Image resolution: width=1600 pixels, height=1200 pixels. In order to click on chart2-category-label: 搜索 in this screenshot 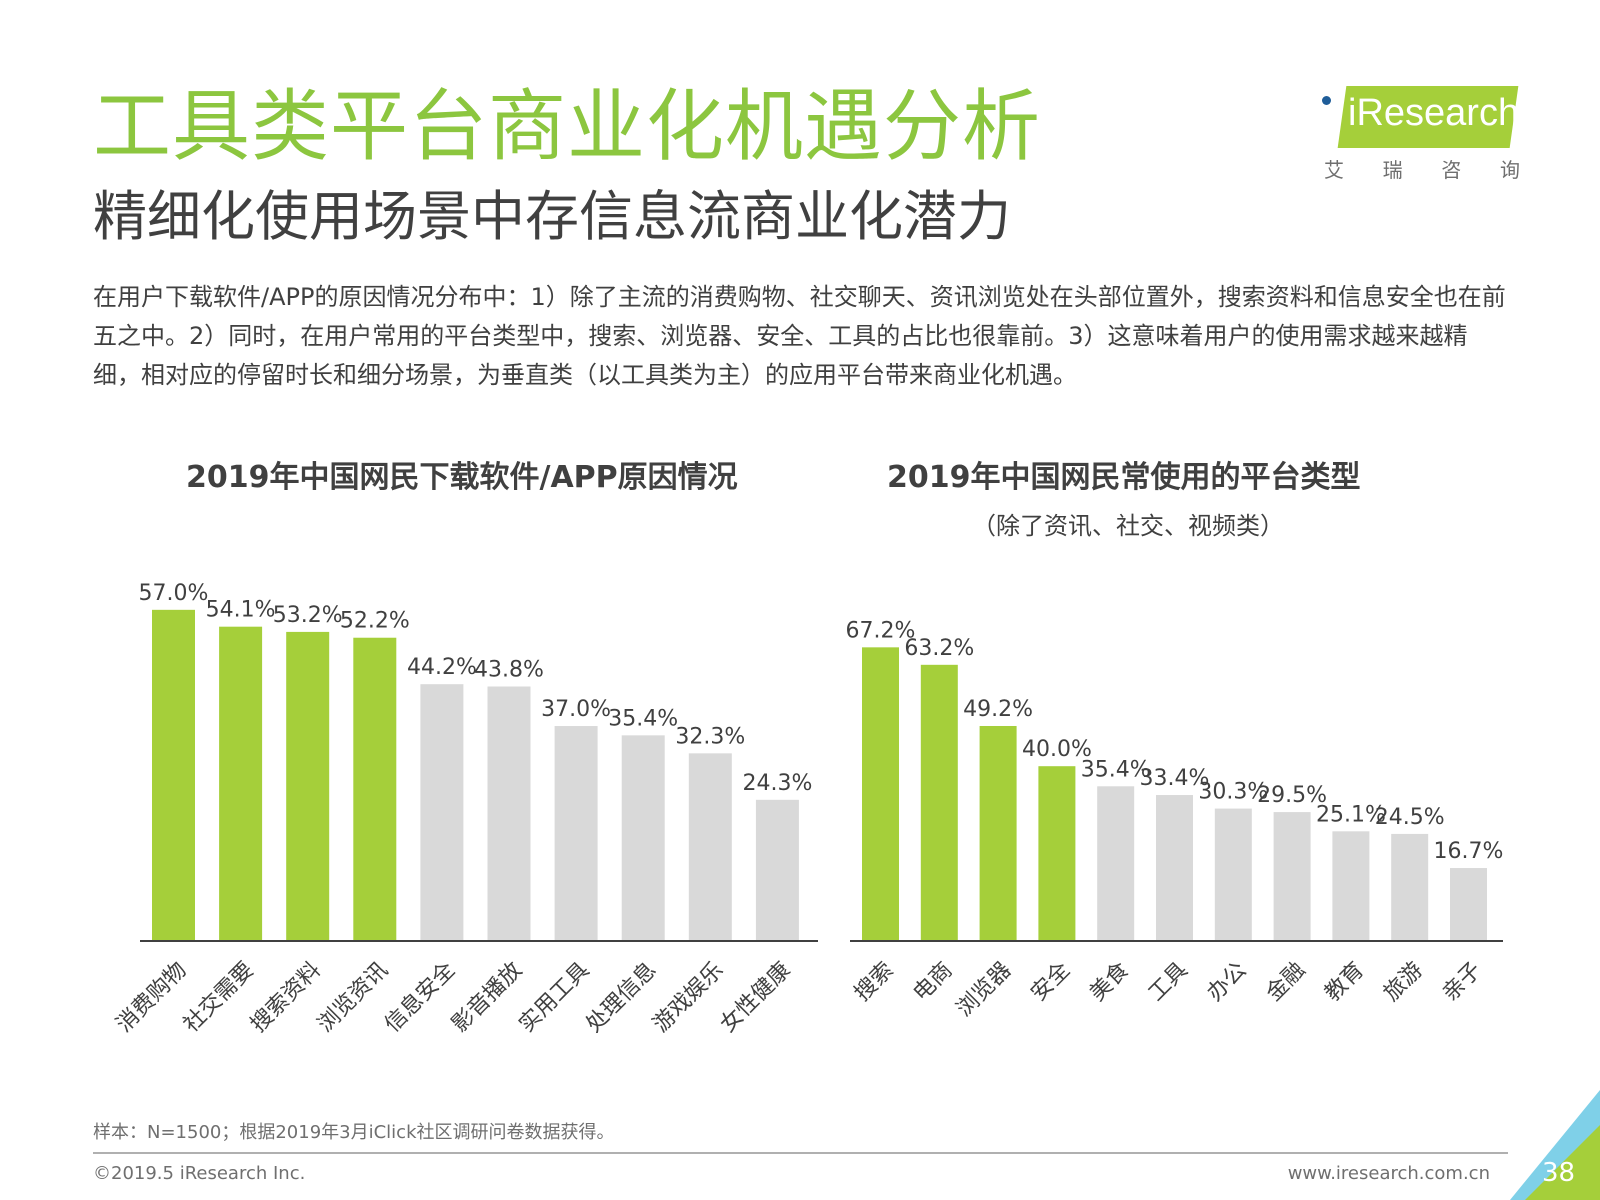, I will do `click(874, 982)`.